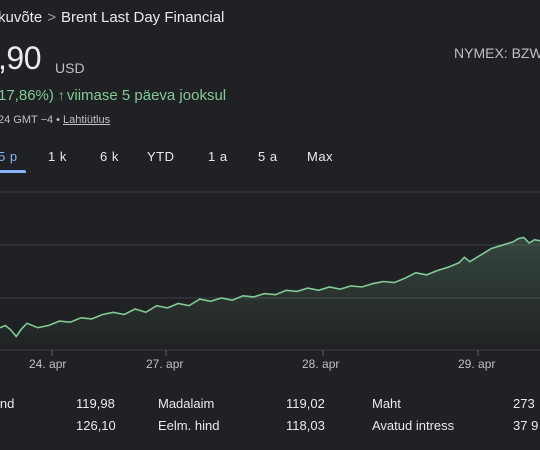  I want to click on timestamp: 24 GMT −4, so click(27, 120).